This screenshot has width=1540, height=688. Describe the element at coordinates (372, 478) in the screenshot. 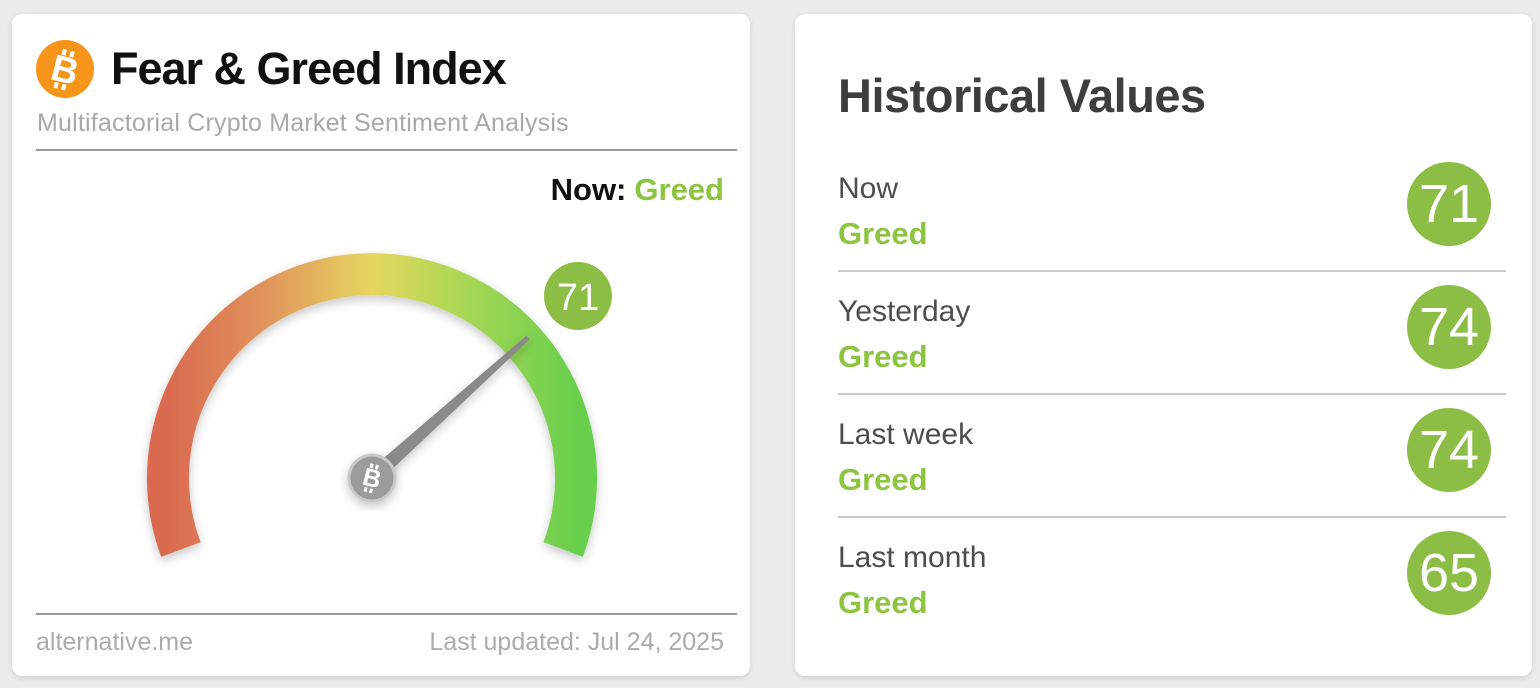

I see `gauge-hub-bitcoin-icon: B` at that location.